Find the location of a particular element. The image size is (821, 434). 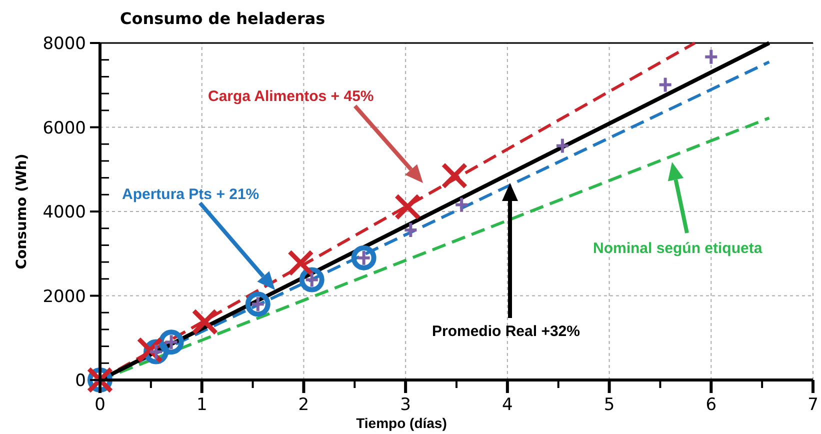

chart-title: Consumo de heladeras is located at coordinates (223, 18).